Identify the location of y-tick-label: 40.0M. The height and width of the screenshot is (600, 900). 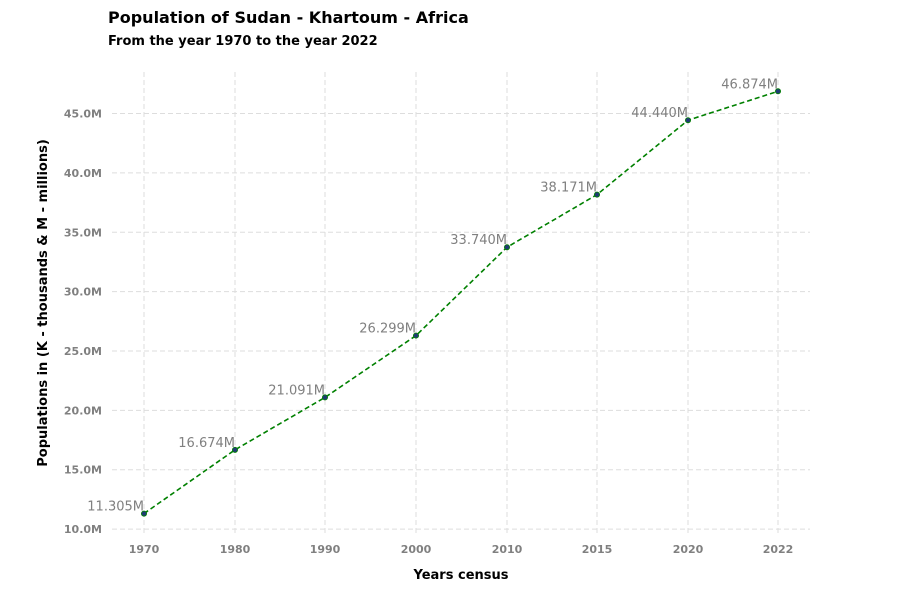
(83, 173).